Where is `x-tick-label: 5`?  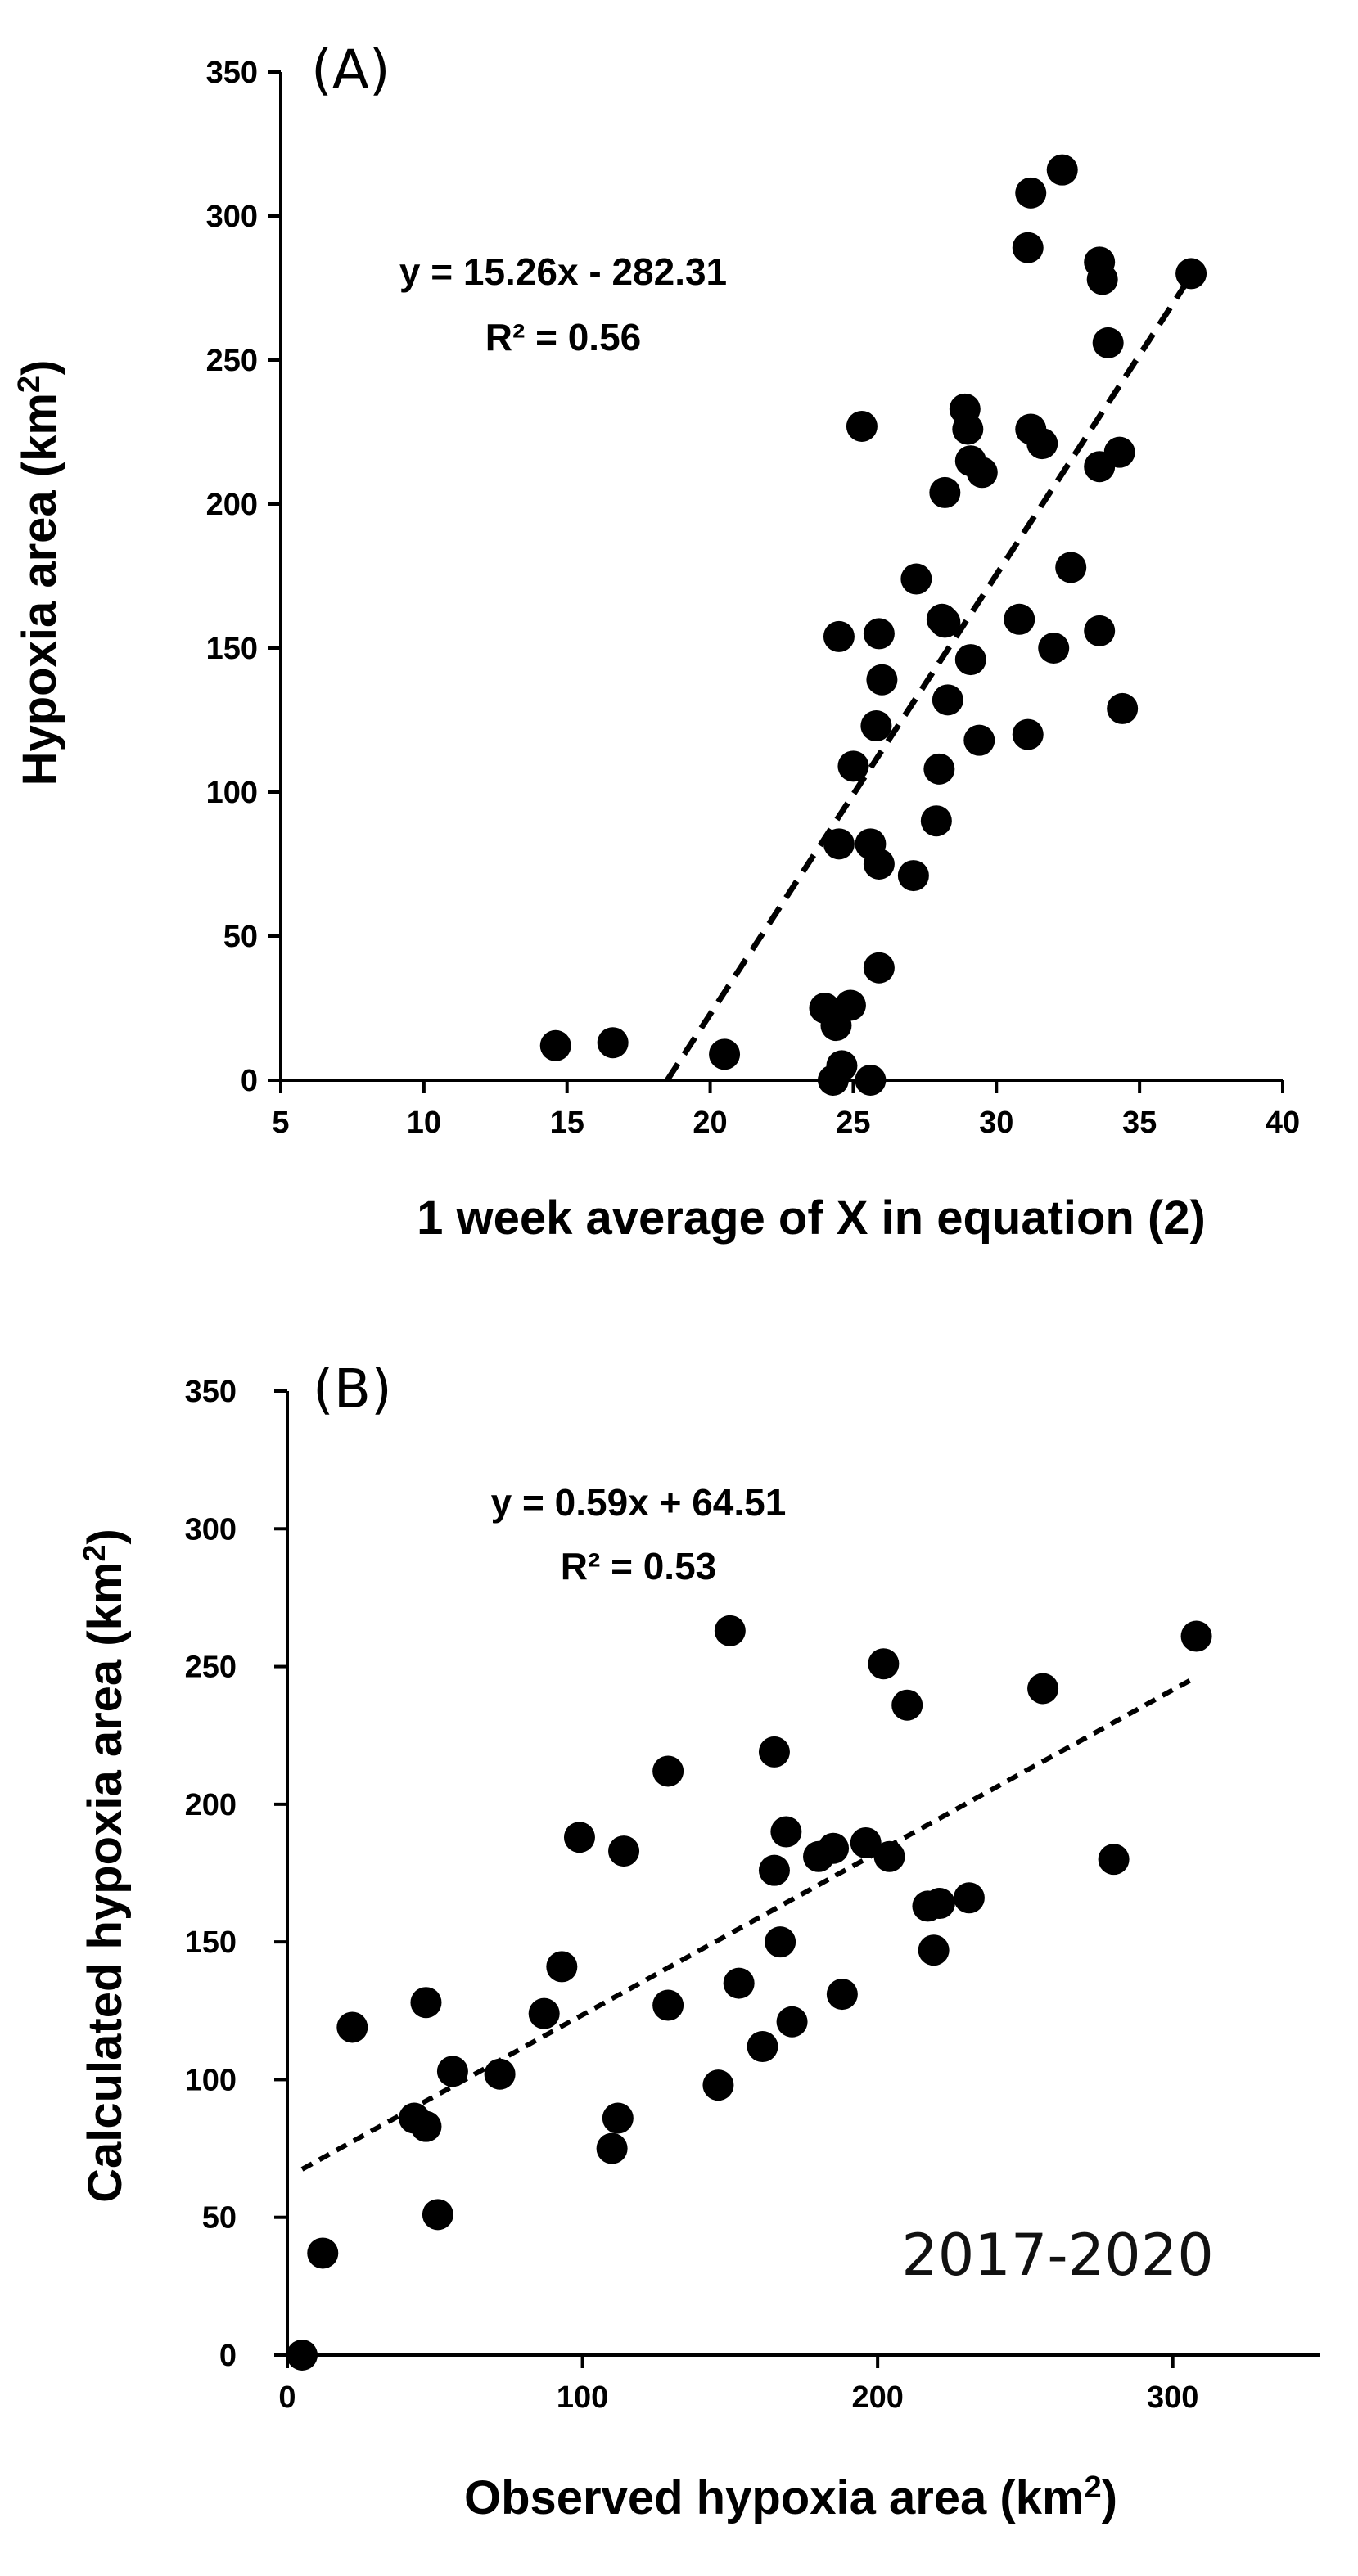 x-tick-label: 5 is located at coordinates (280, 1123).